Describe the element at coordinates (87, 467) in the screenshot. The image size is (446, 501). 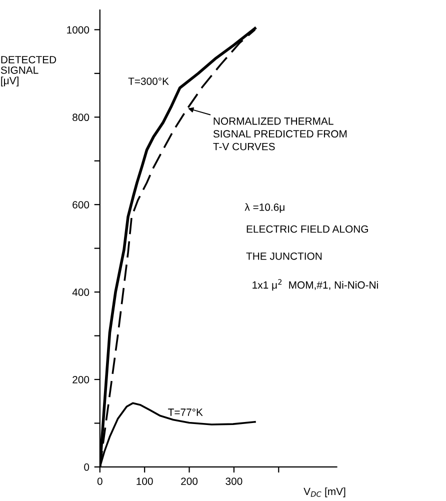
I see `y-tick-label: 0` at that location.